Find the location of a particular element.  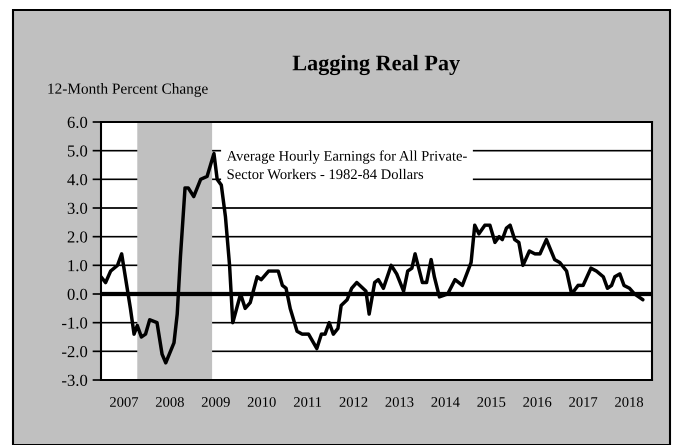

y-tick-label: -1.0 is located at coordinates (75, 323).